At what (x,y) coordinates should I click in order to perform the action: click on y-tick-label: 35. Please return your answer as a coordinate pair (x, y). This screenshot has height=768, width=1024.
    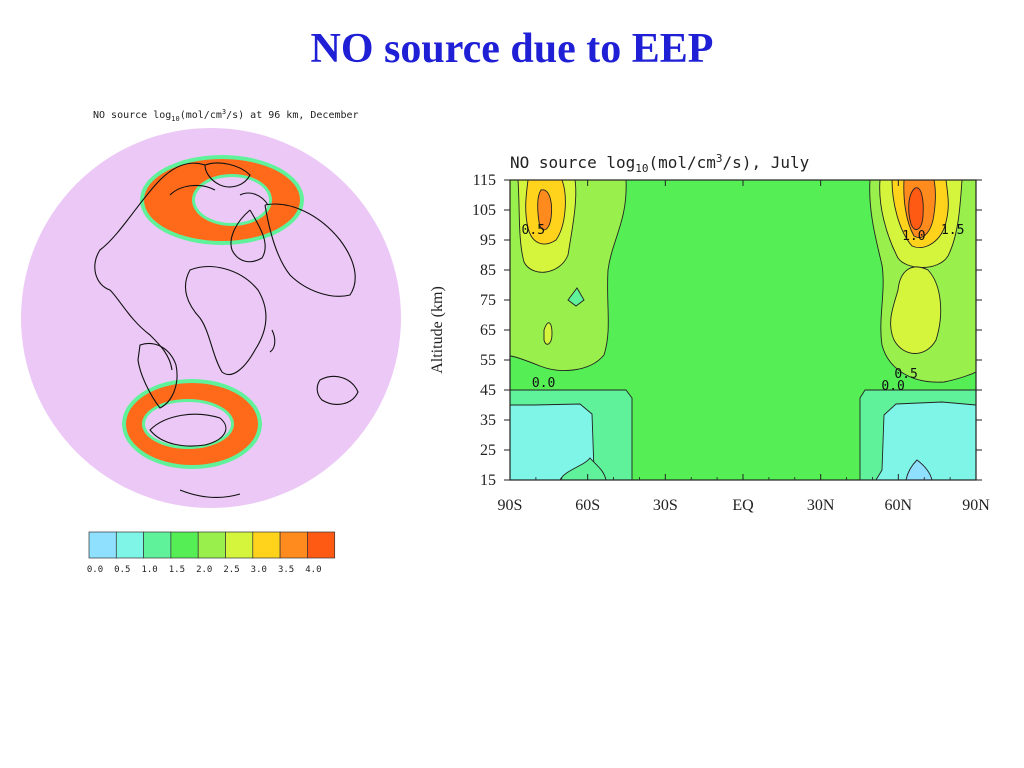
    Looking at the image, I should click on (488, 420).